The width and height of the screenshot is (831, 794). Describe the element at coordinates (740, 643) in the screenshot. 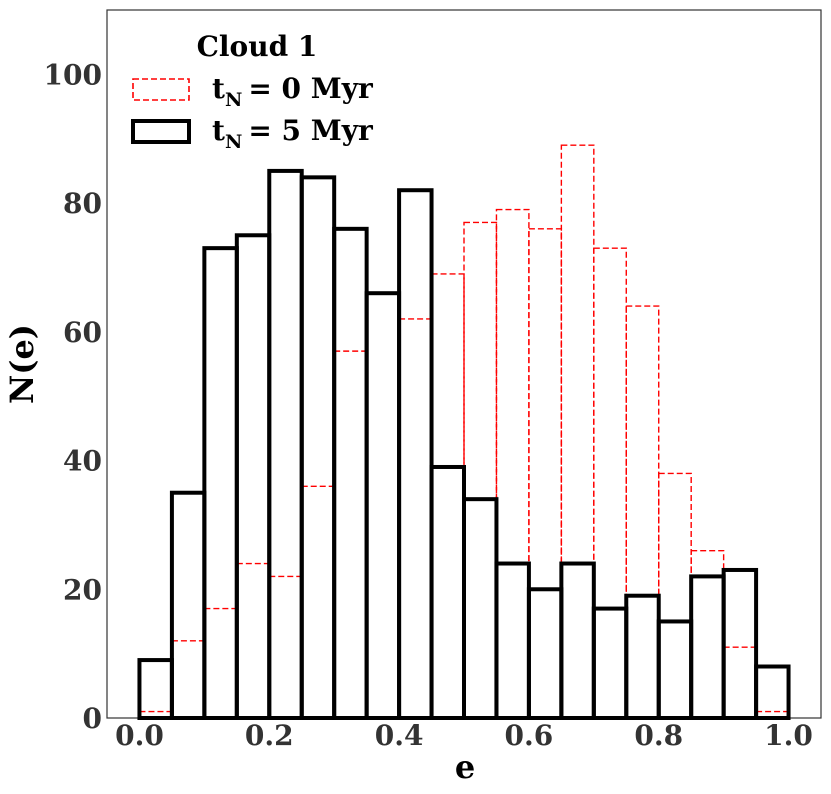

I see `bar-series1-bin18` at that location.